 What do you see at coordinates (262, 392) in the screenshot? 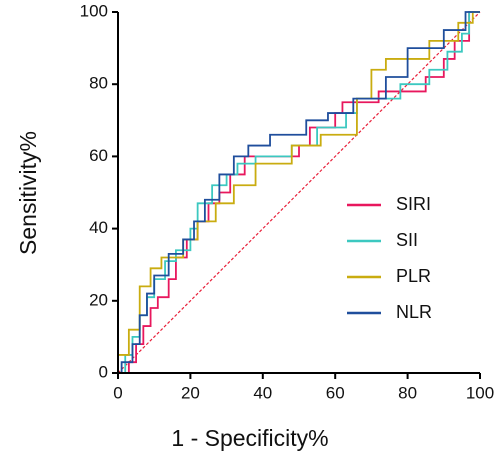
I see `x-tick-label: 40` at bounding box center [262, 392].